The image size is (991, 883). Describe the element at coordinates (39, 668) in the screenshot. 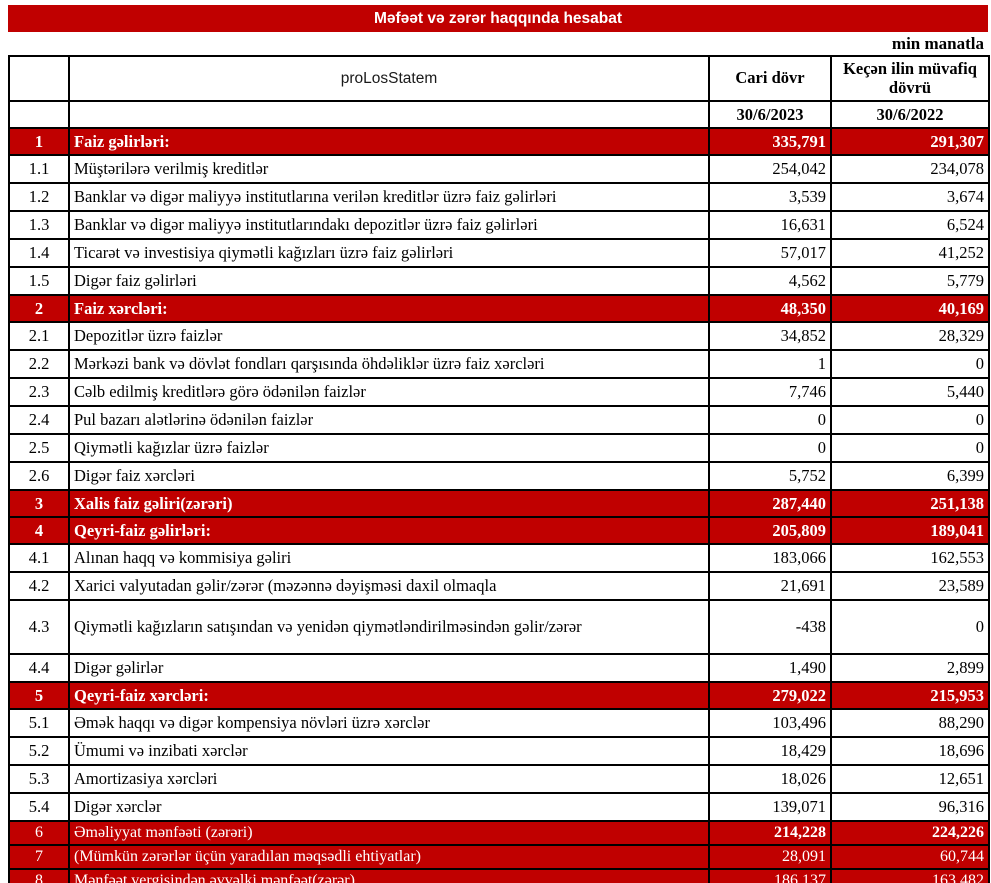

I see `row-number-cell: 4.4` at that location.